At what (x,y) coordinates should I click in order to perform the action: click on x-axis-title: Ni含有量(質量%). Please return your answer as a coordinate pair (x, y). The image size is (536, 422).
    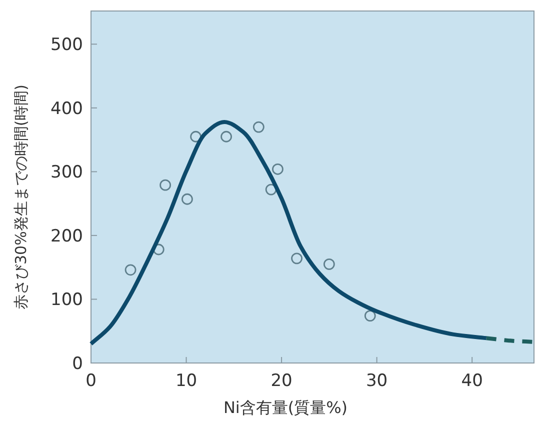
    Looking at the image, I should click on (285, 407).